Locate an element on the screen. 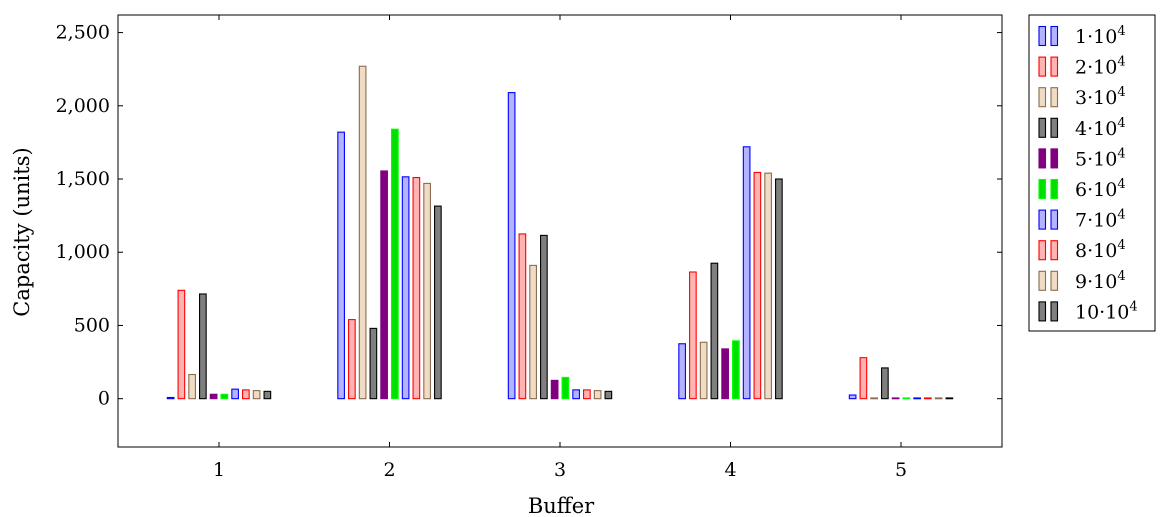  y-tick-label: 2,500 is located at coordinates (83, 33).